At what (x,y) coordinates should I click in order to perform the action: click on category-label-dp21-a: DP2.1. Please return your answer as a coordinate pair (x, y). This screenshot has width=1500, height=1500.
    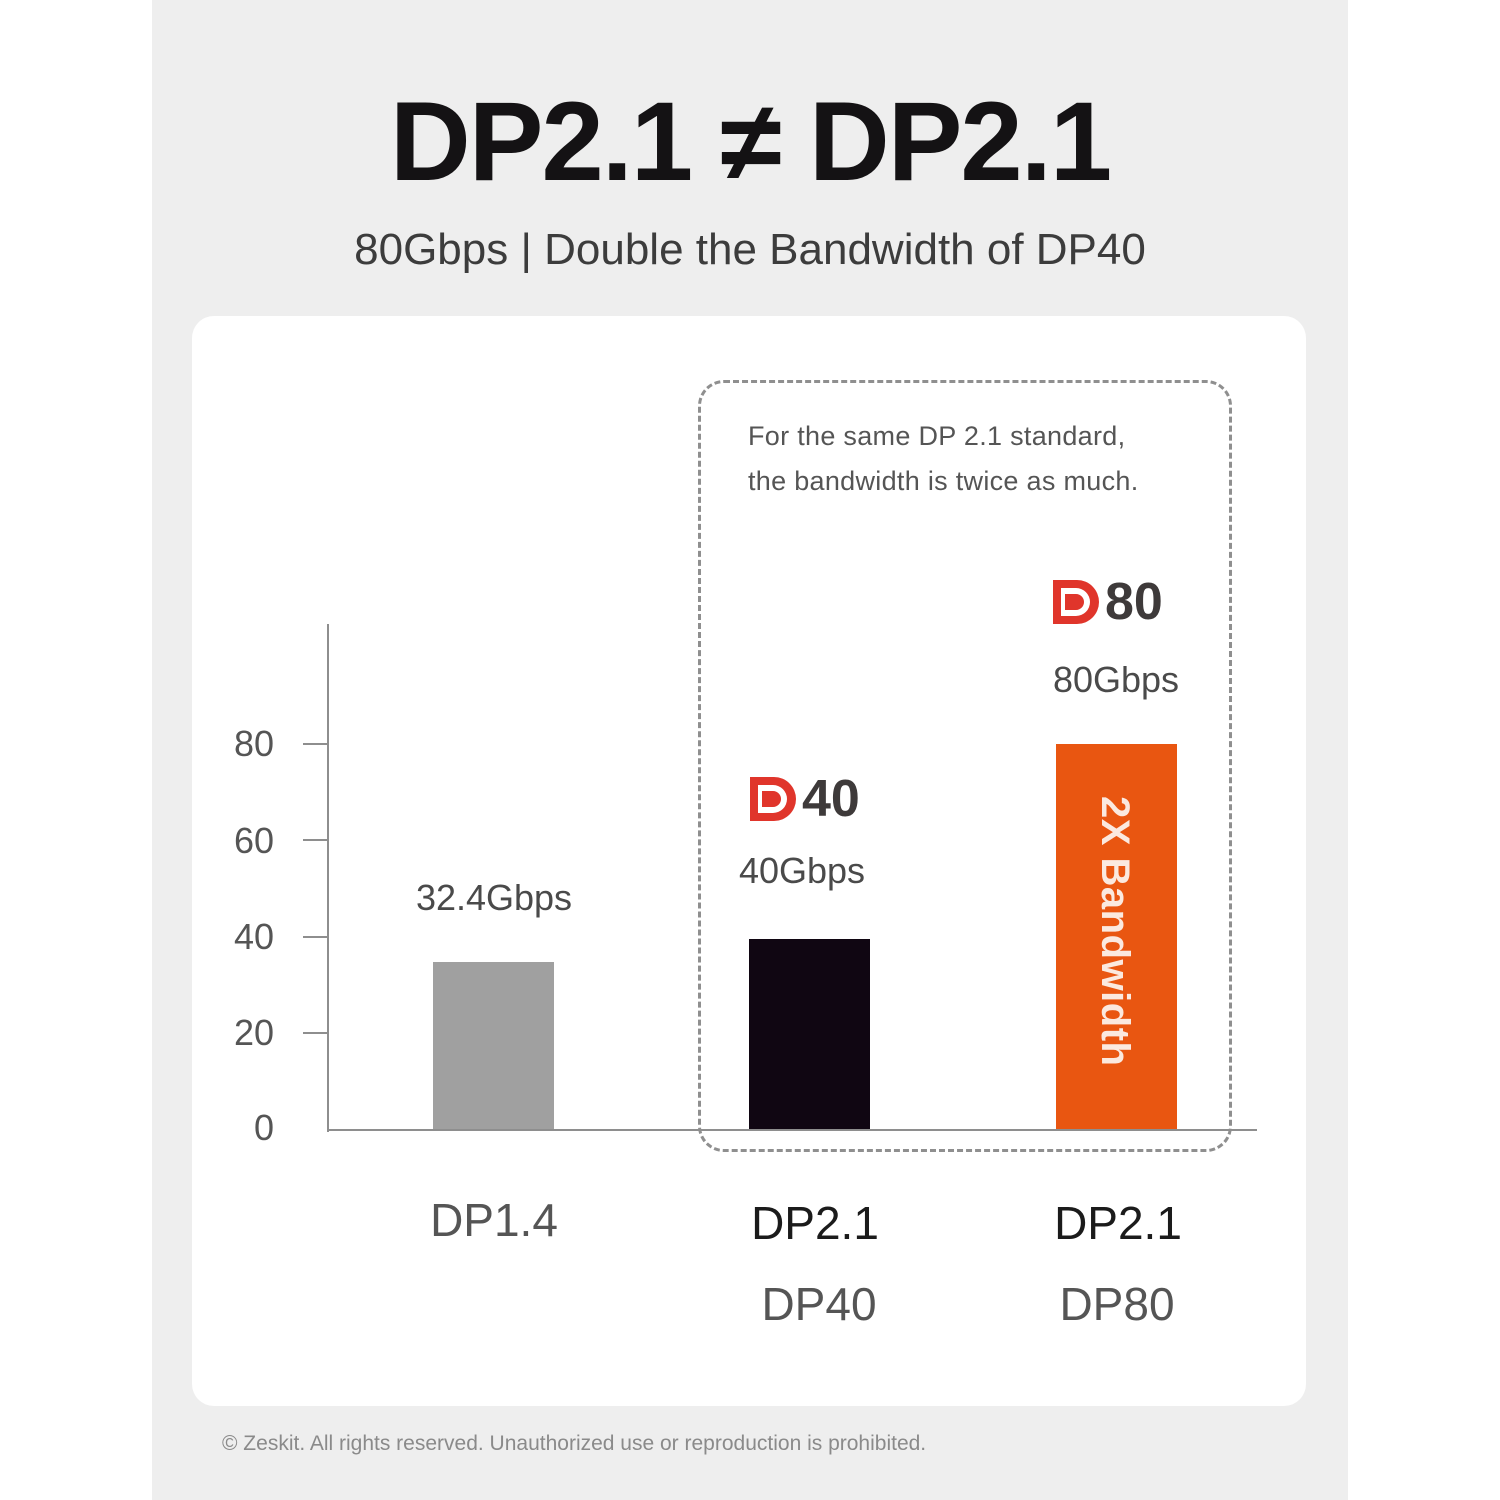
    Looking at the image, I should click on (815, 1223).